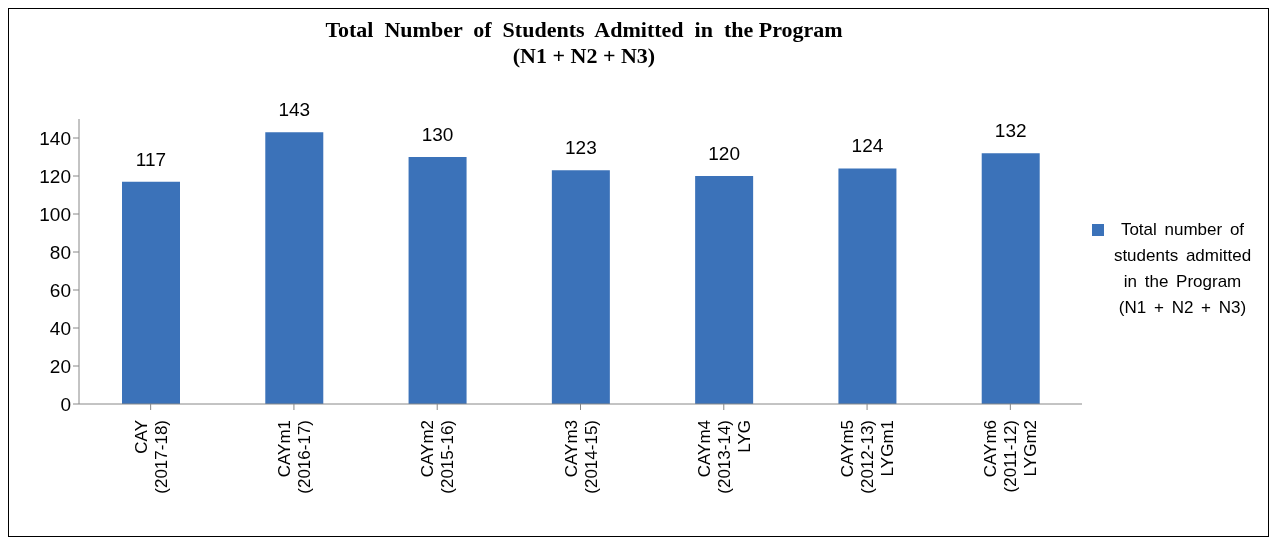 This screenshot has width=1277, height=545. I want to click on y-tick-label: 40, so click(60, 328).